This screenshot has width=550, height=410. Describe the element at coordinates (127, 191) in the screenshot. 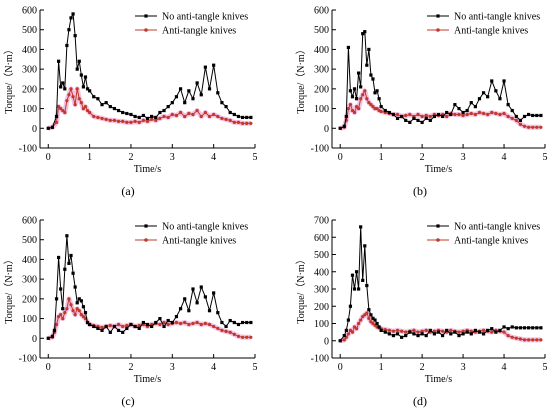

I see `panel-label: (a)` at that location.